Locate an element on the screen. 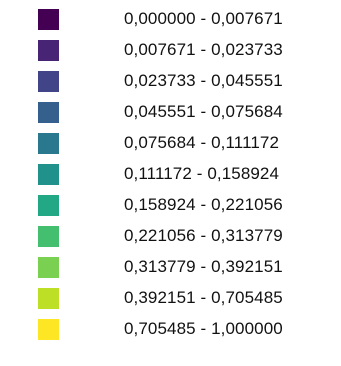 This screenshot has height=366, width=341. legend-item-label: 0,158924 - 0,221056 is located at coordinates (203, 204).